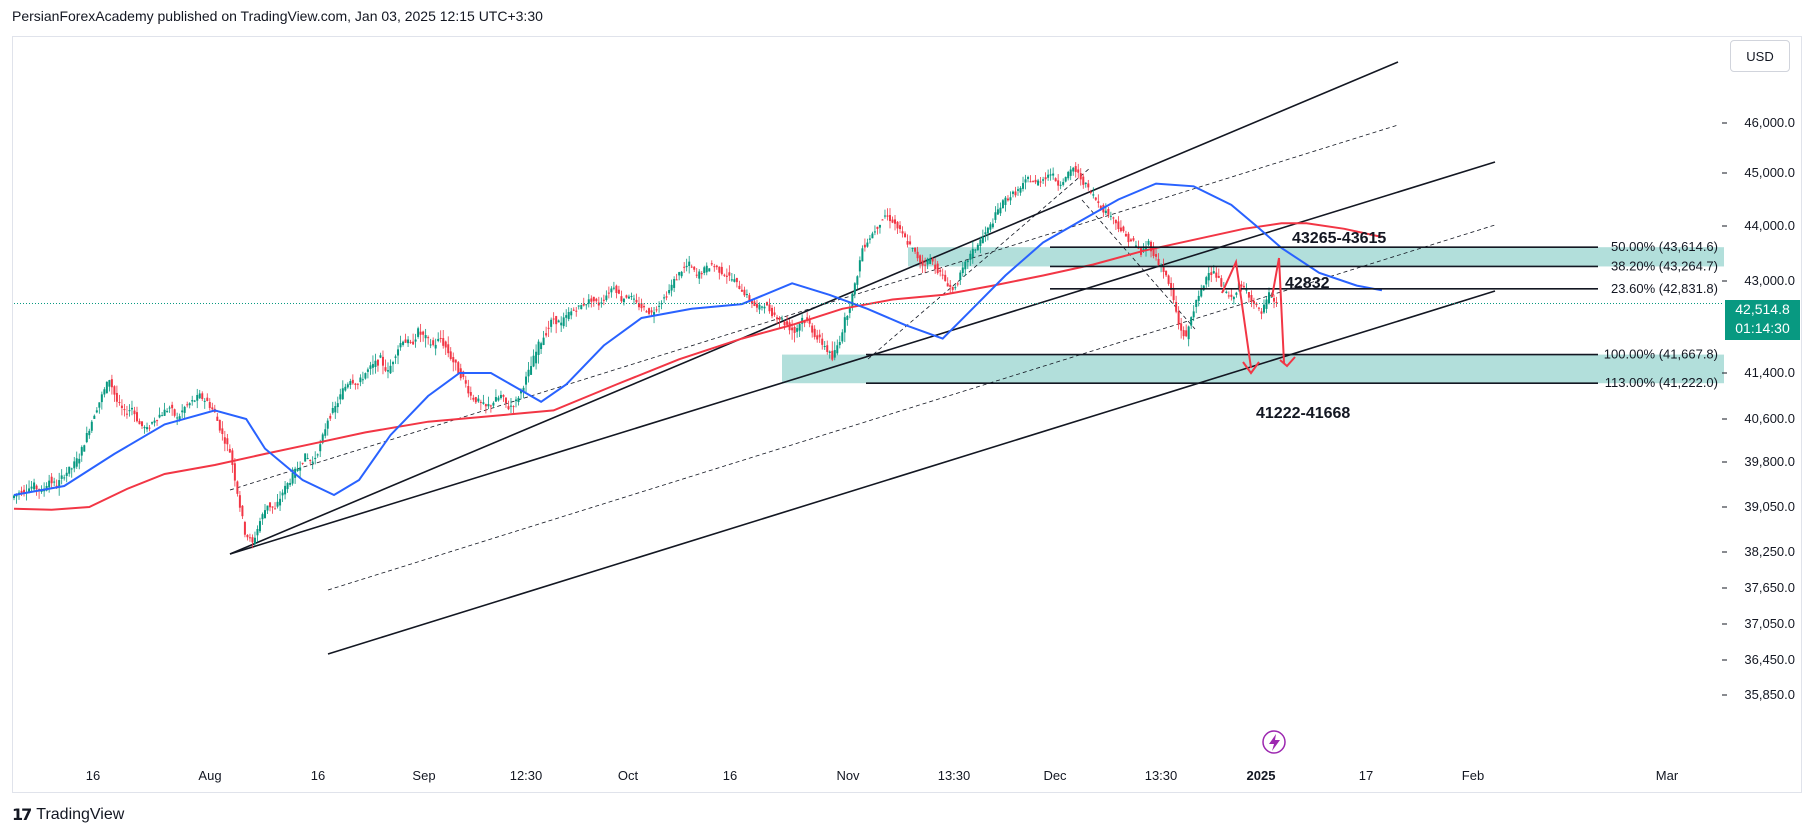  I want to click on time-tick-label: 12:30, so click(526, 775).